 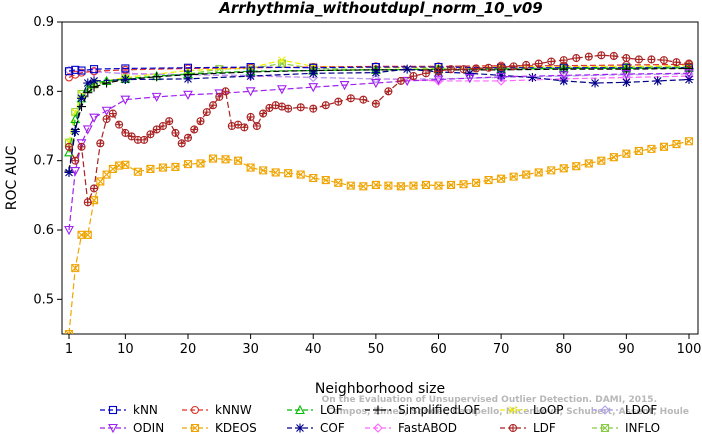 What do you see at coordinates (532, 410) in the screenshot?
I see `legend-item-loop: LoOP` at bounding box center [532, 410].